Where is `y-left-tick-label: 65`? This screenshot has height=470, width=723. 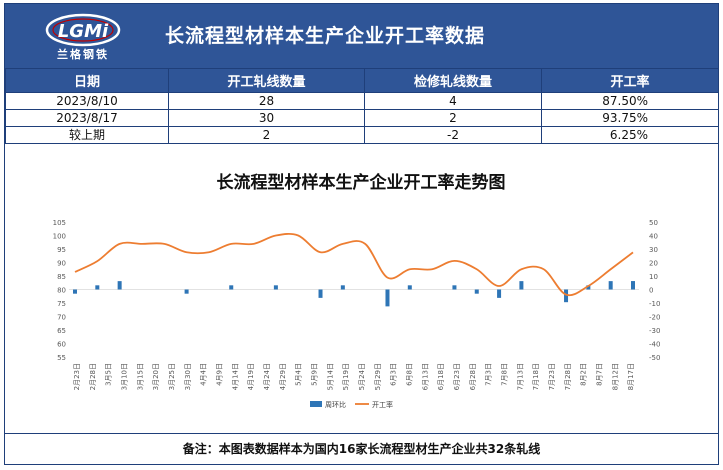
y-left-tick-label: 65 is located at coordinates (61, 331).